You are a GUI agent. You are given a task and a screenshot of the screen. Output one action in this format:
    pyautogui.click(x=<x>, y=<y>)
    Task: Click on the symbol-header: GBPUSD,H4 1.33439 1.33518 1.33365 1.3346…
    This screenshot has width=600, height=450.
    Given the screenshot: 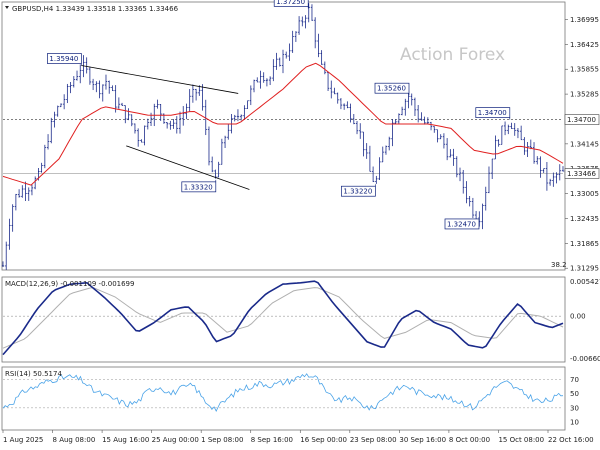 What is the action you would take?
    pyautogui.click(x=92, y=9)
    